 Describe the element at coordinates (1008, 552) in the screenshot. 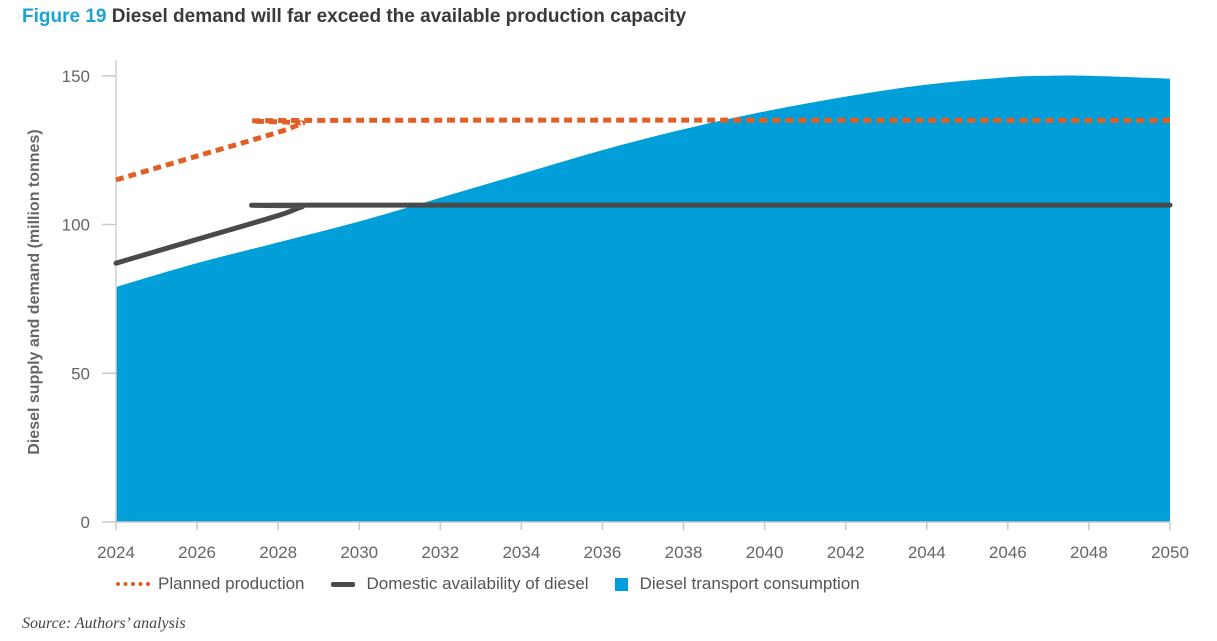

I see `x-tick-label: 2046` at that location.